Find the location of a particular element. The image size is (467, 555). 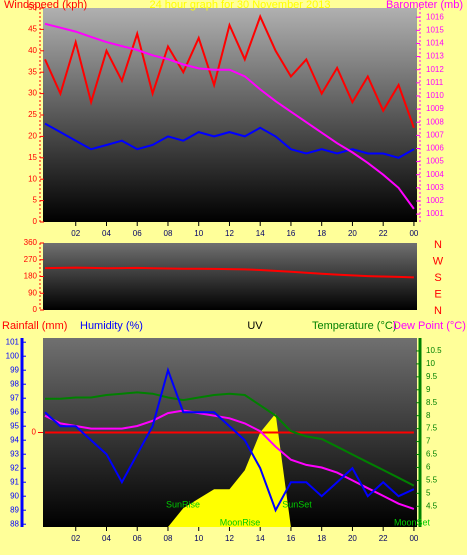

chart-title: 24 hour graph for 30 November 2013 is located at coordinates (239, 5).